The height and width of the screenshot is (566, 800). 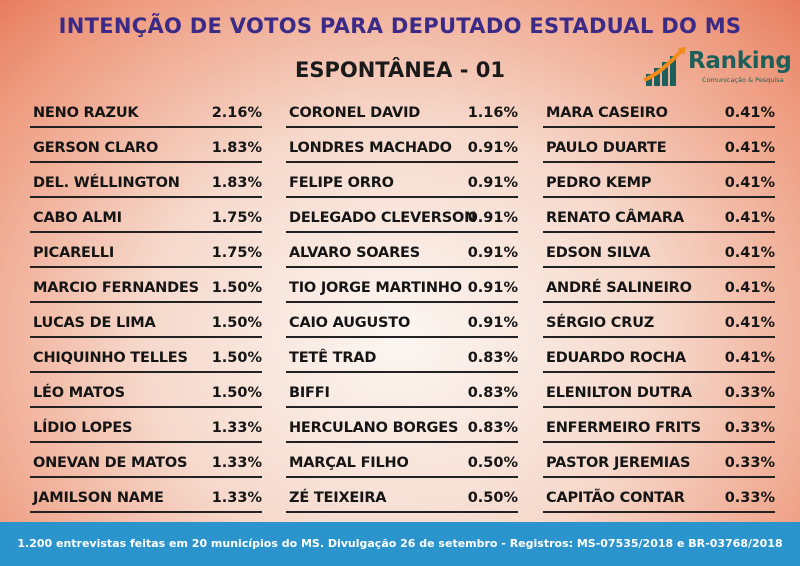 I want to click on candidate-row: TIO JORGE MARTINHO 0.91%, so click(x=402, y=285).